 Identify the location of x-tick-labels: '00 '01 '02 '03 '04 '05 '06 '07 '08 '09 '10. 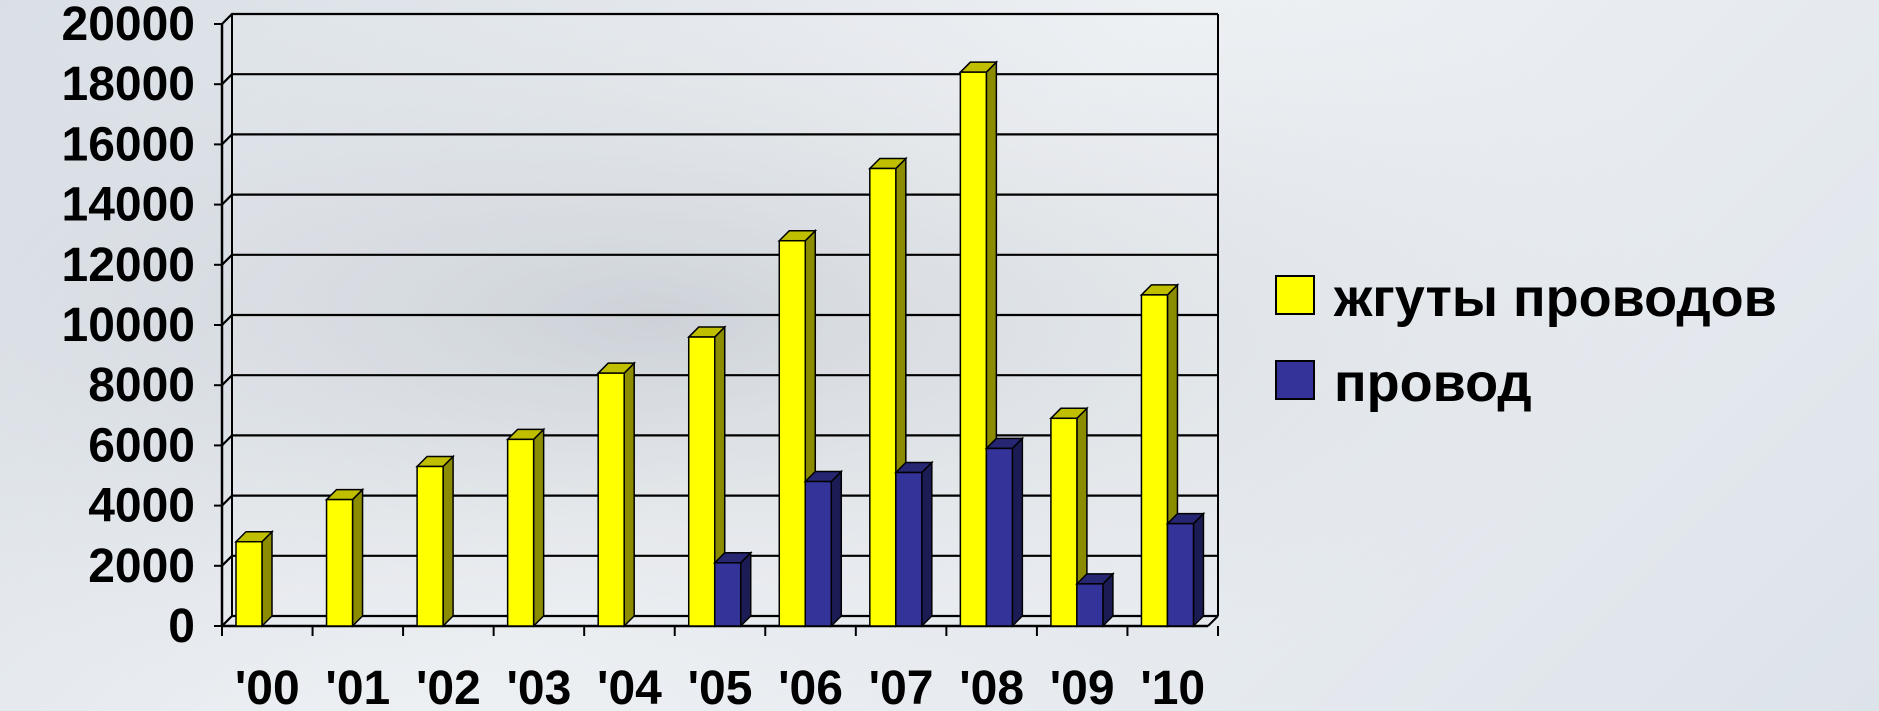
(720, 686).